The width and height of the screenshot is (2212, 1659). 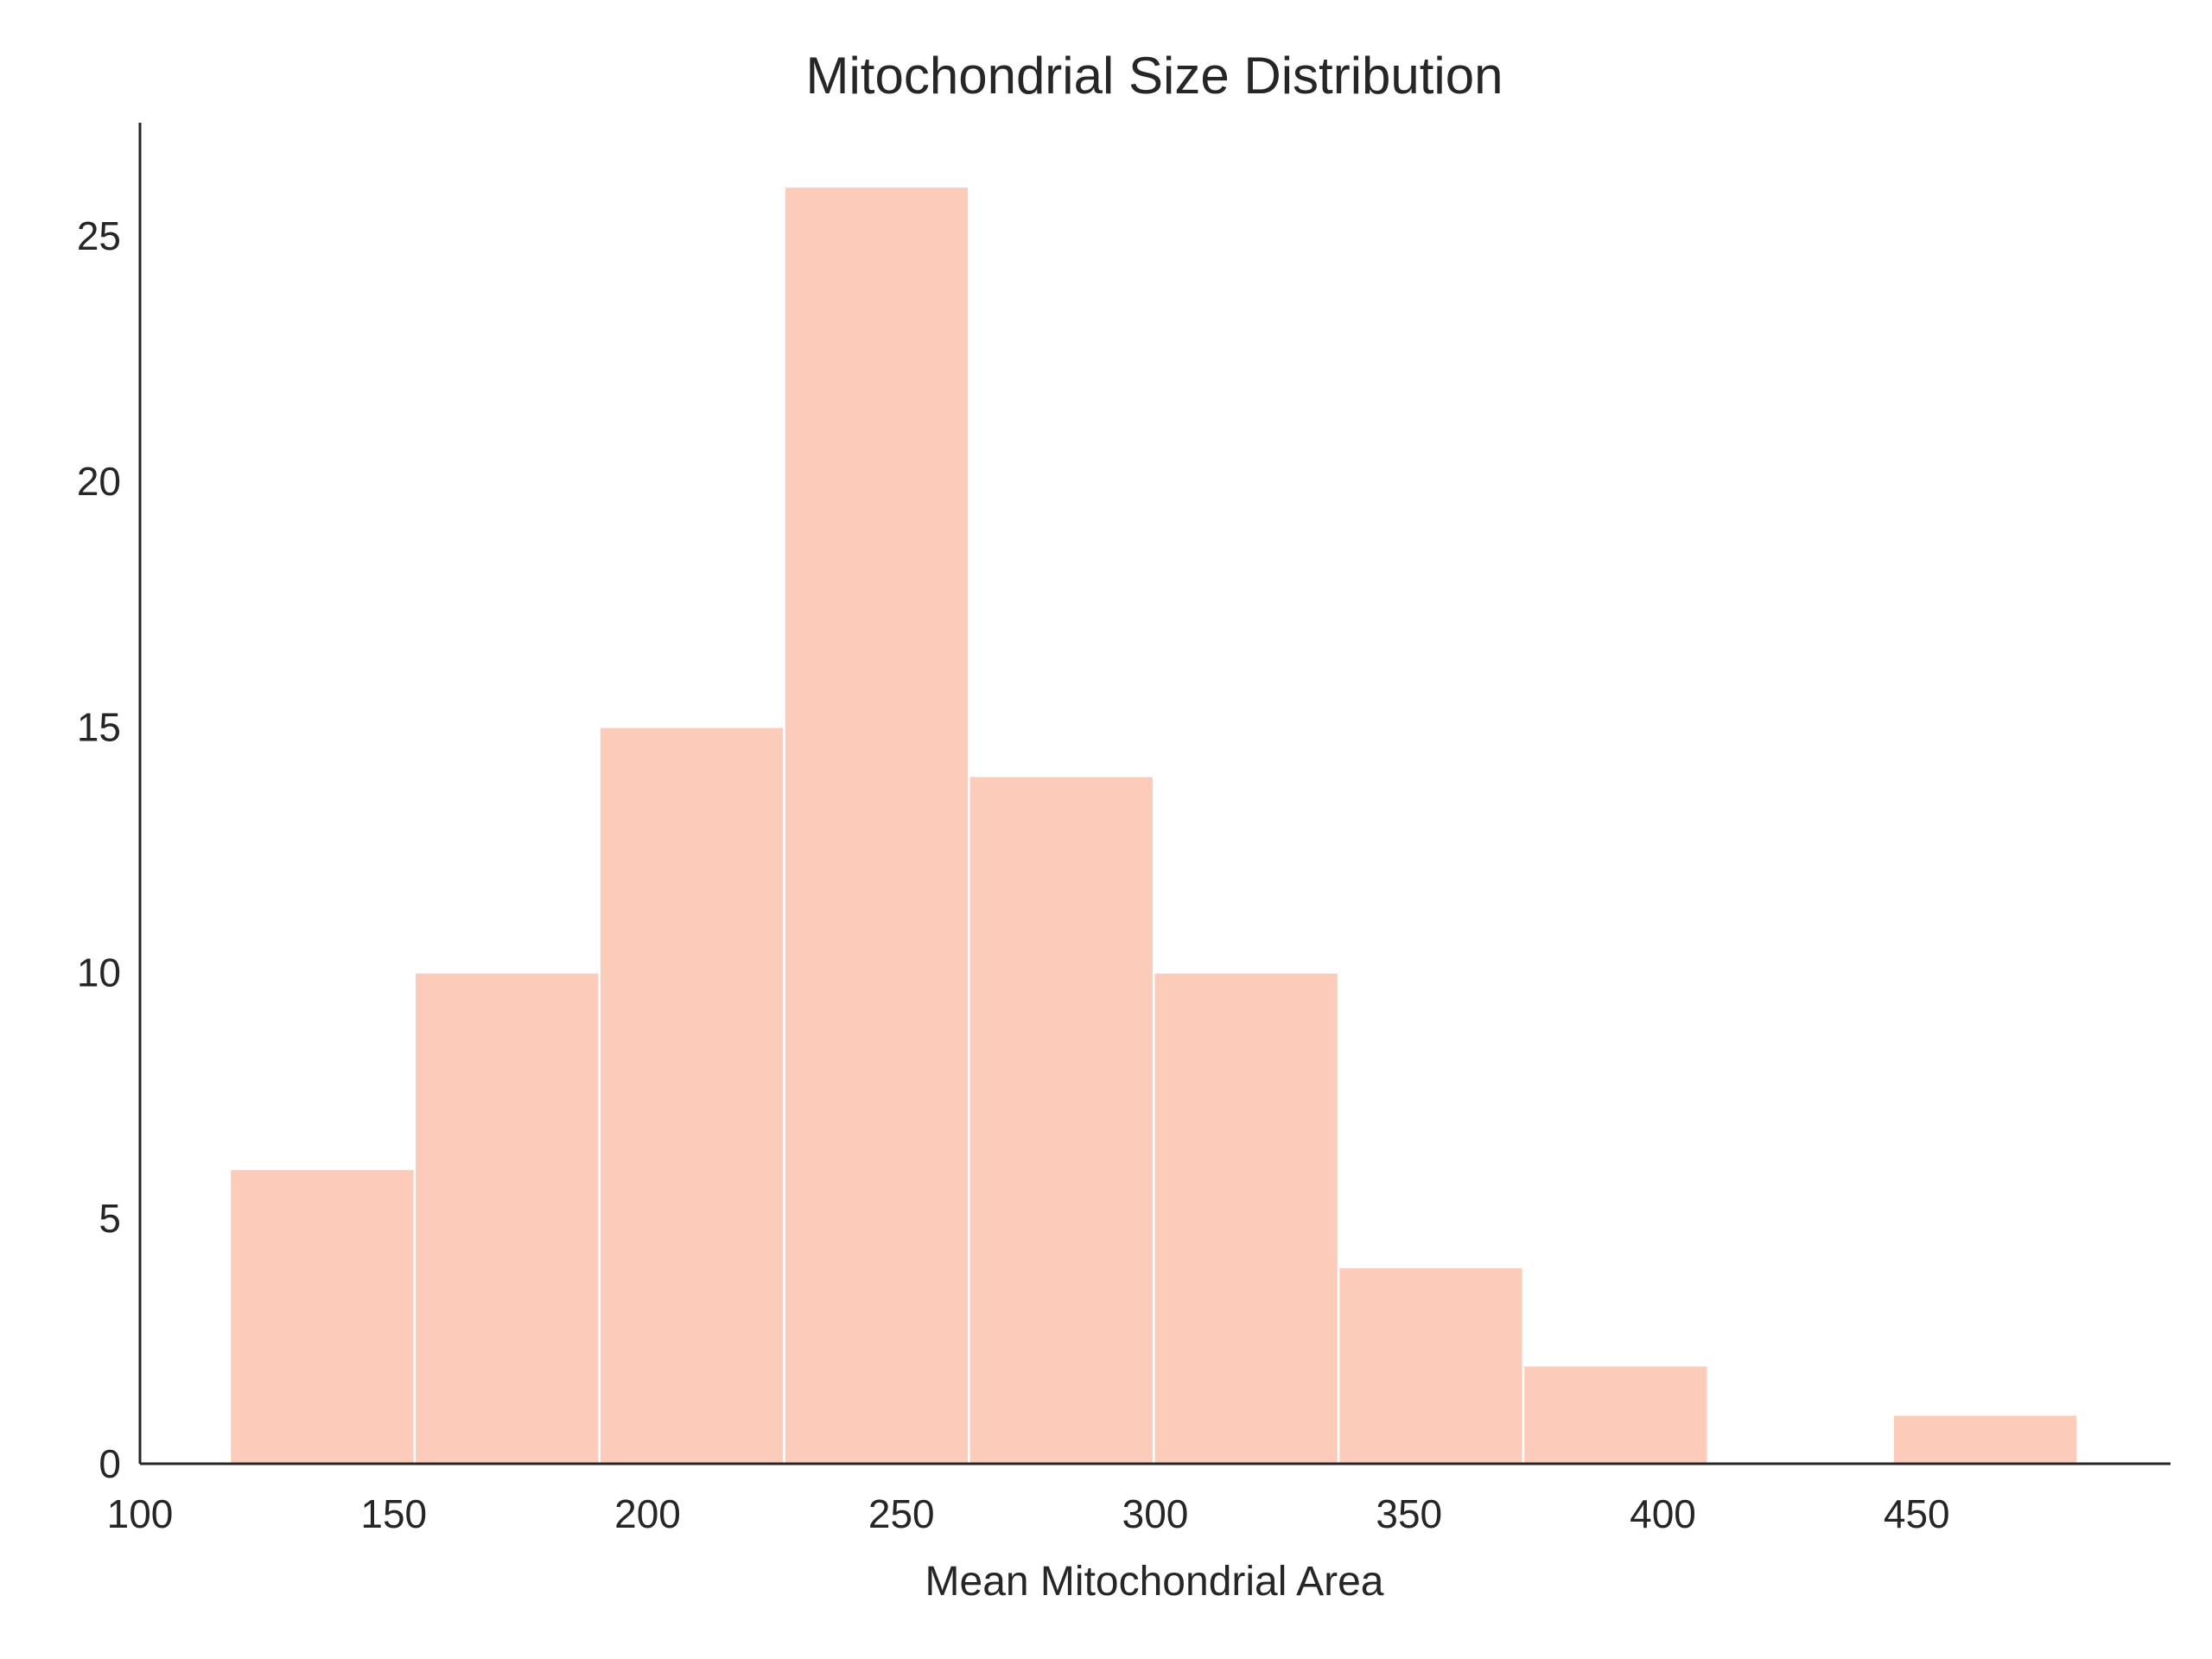 What do you see at coordinates (1917, 1513) in the screenshot?
I see `x-tick-label: 450` at bounding box center [1917, 1513].